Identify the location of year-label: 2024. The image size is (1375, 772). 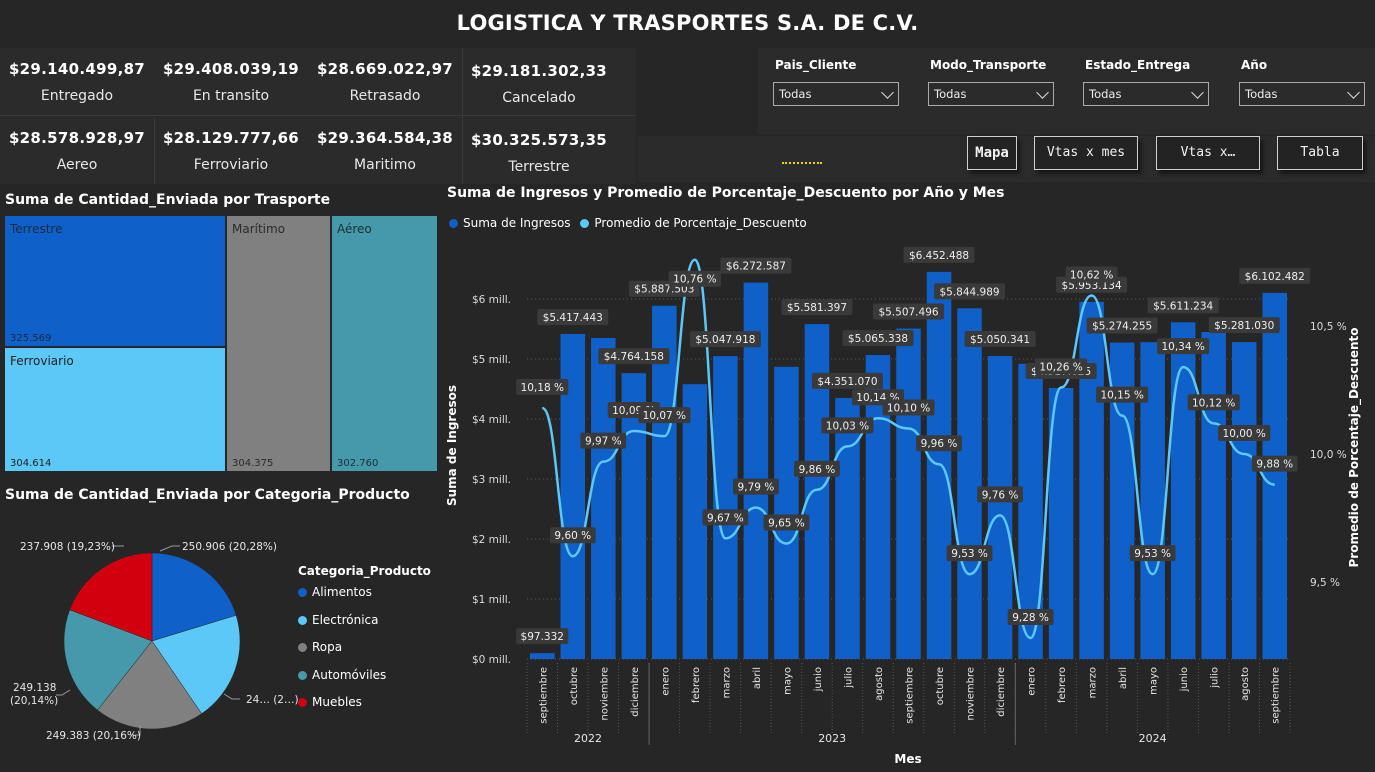
(1153, 738).